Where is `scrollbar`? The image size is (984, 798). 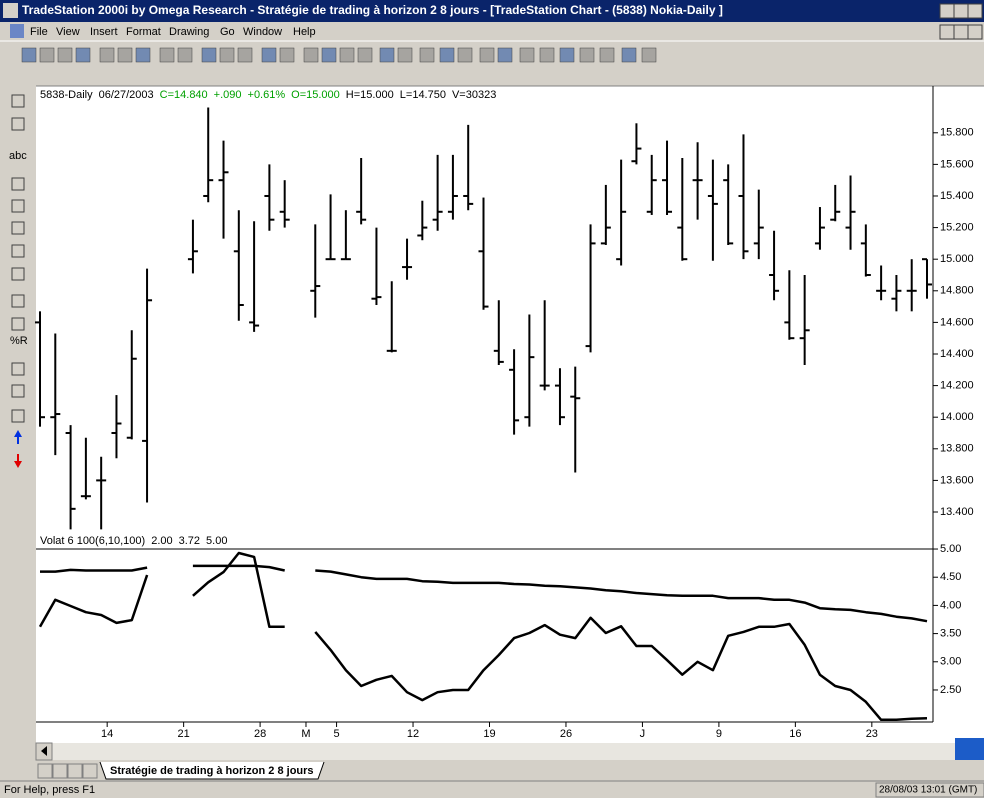
scrollbar is located at coordinates (501, 751).